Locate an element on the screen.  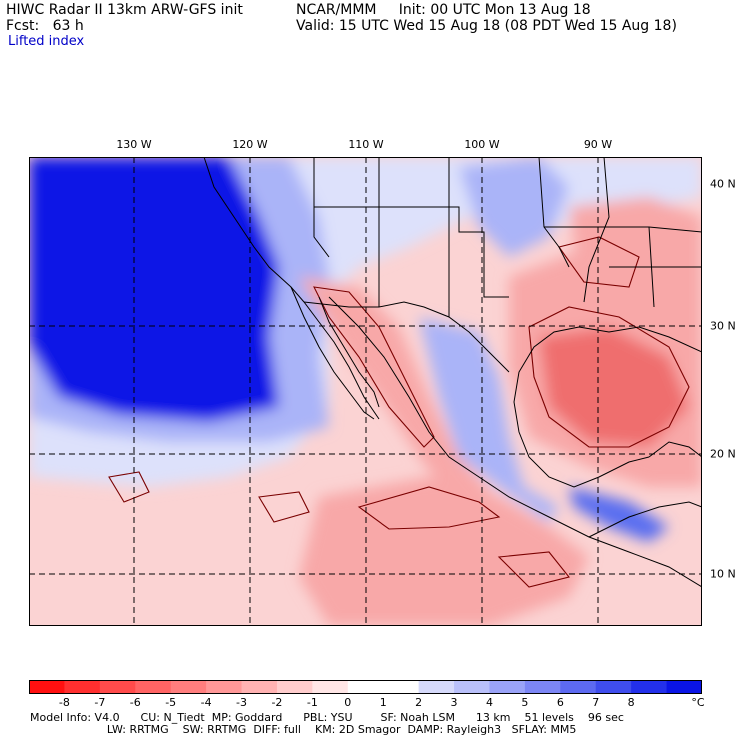
contour-southeast-us is located at coordinates (599, 262).